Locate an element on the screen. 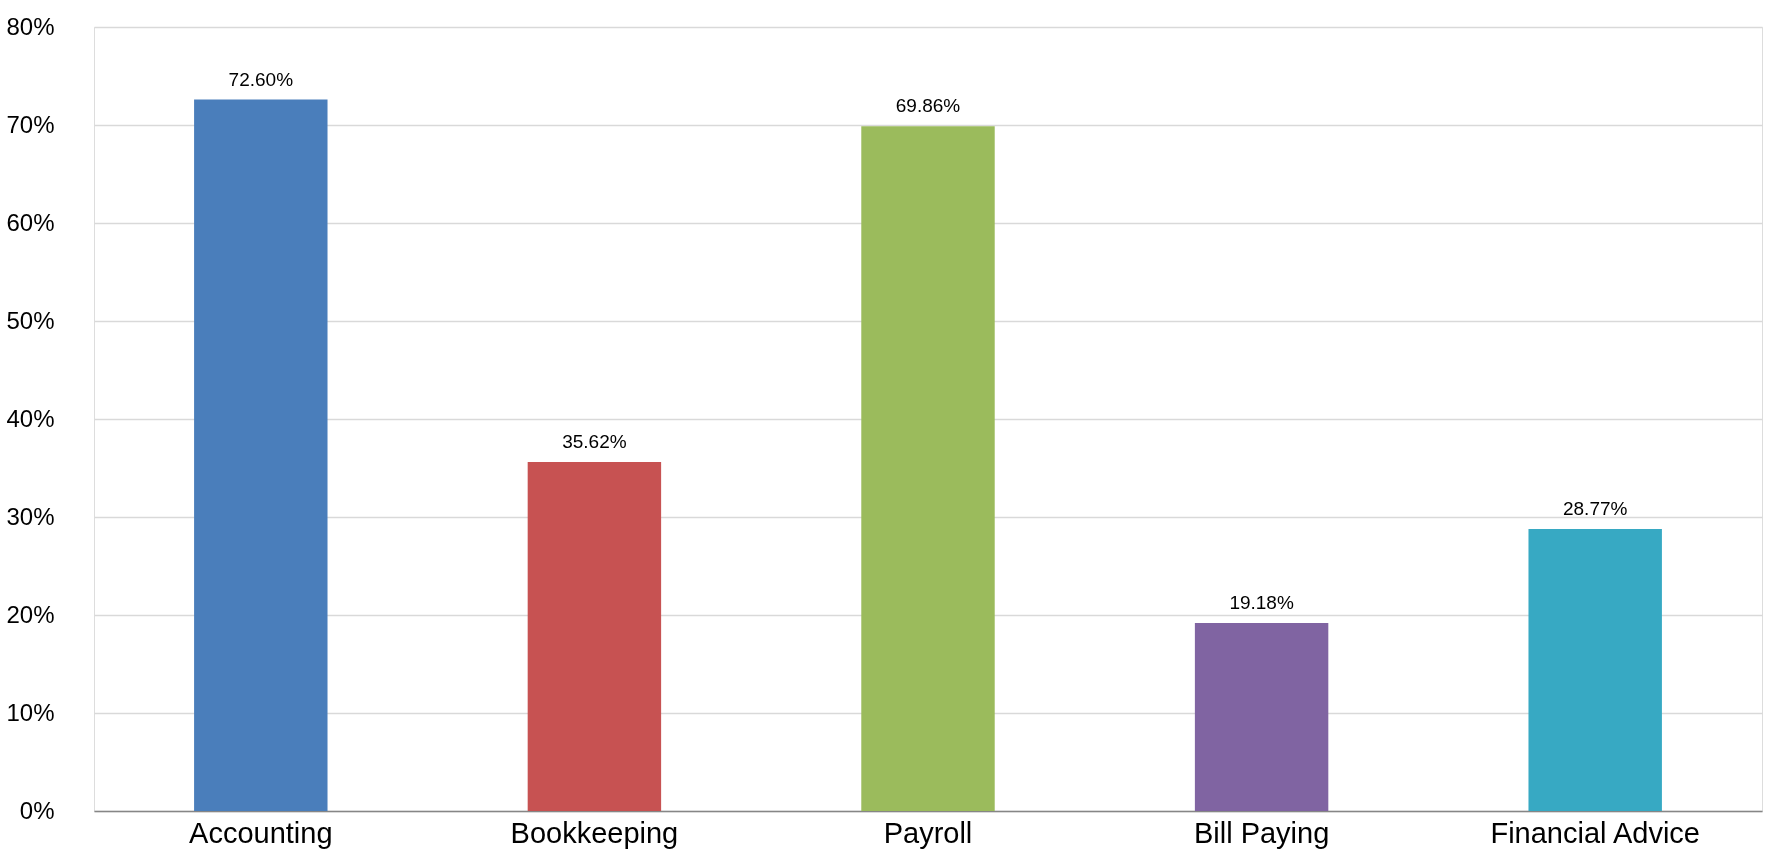 This screenshot has height=853, width=1772. y-tick-label: 40% is located at coordinates (30, 418).